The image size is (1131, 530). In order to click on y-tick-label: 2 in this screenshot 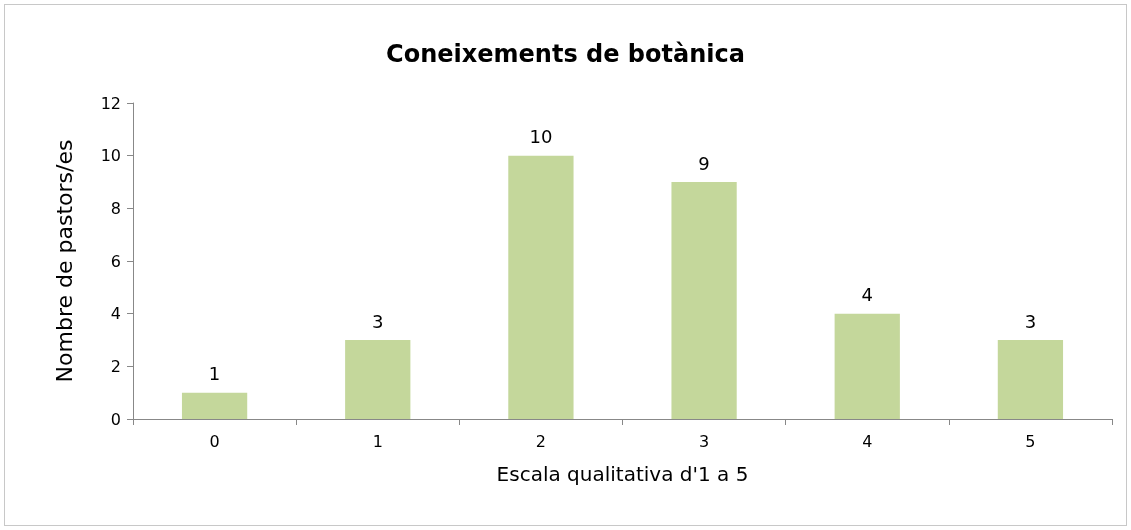, I will do `click(115, 366)`.